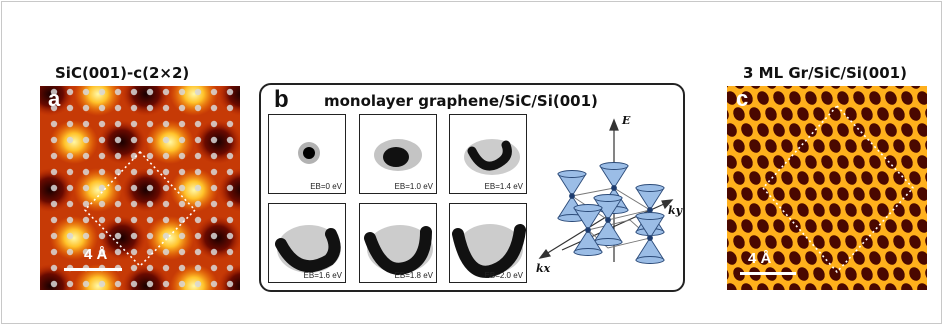 This screenshot has width=945, height=327. Describe the element at coordinates (675, 210) in the screenshot. I see `axis-ky-label: ky` at that location.